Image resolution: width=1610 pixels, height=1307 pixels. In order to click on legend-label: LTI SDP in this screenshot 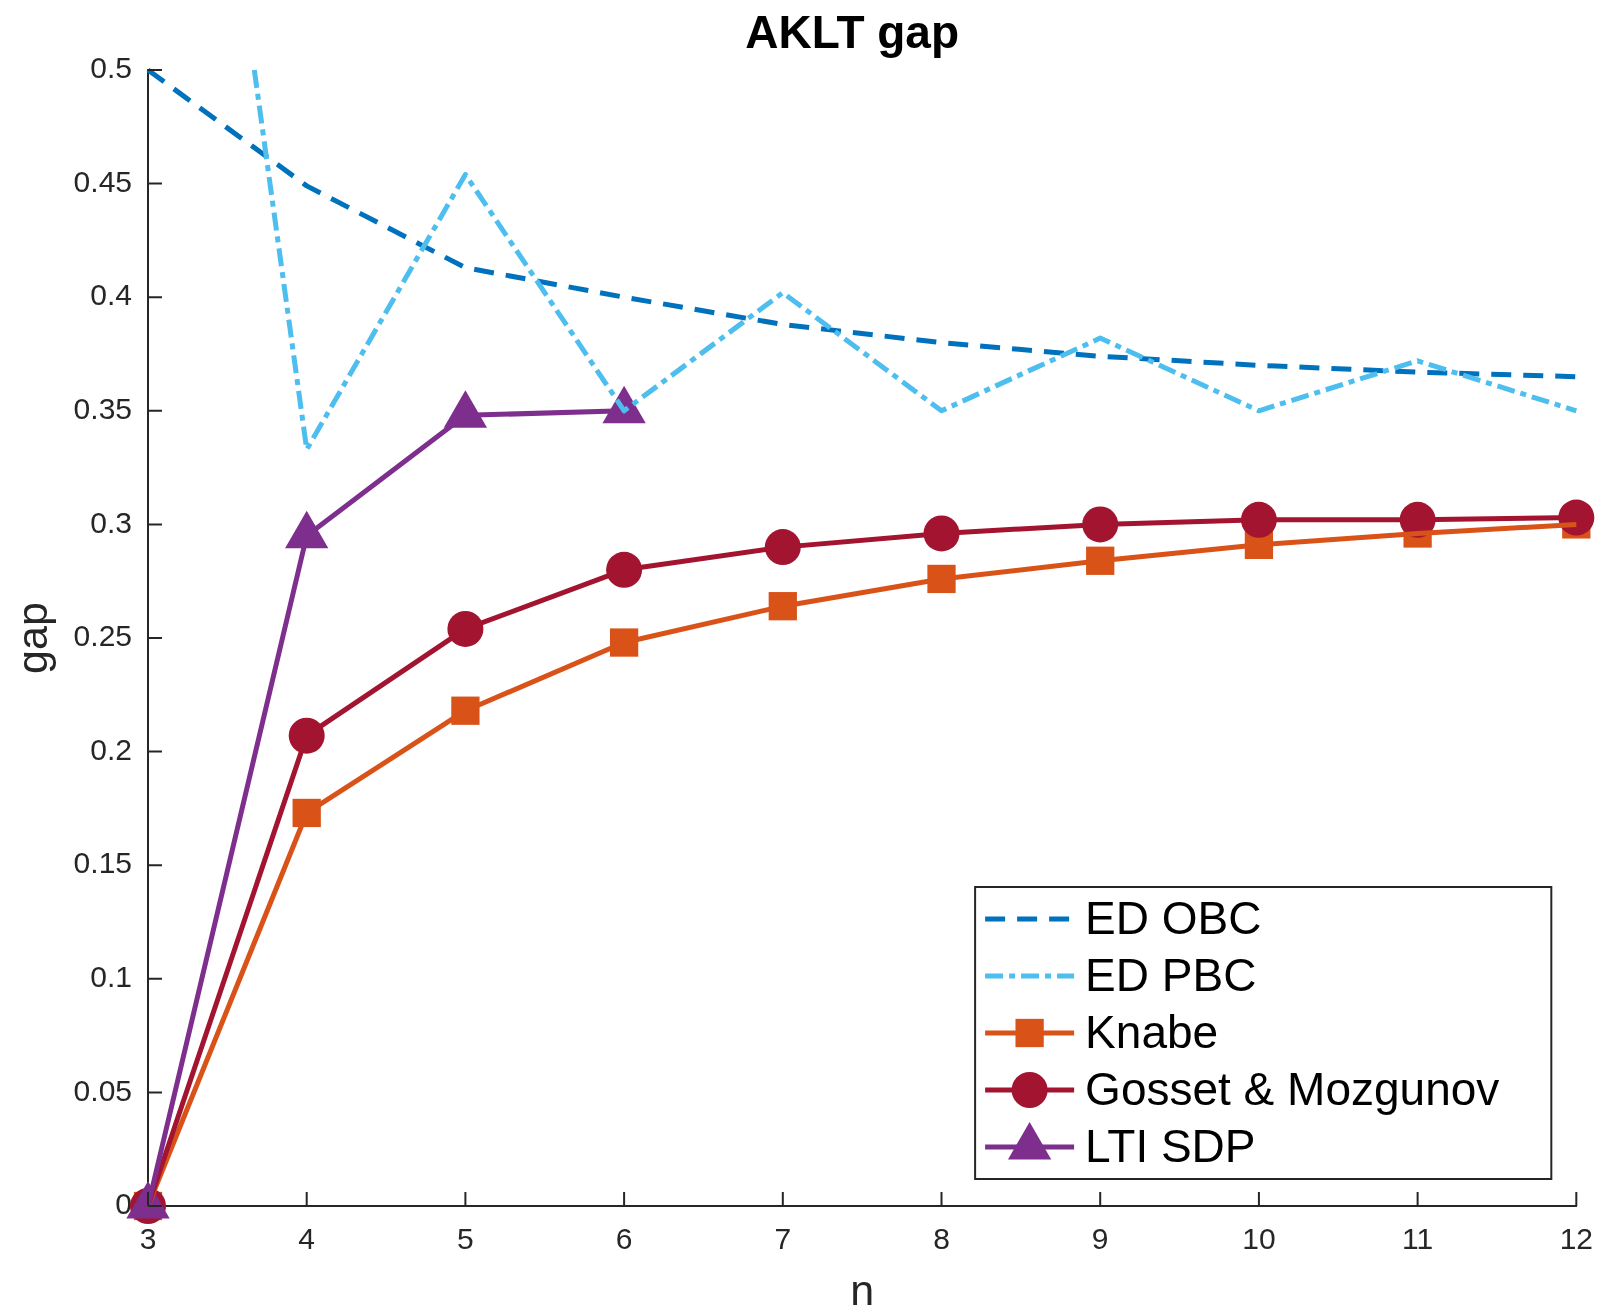, I will do `click(1170, 1145)`.